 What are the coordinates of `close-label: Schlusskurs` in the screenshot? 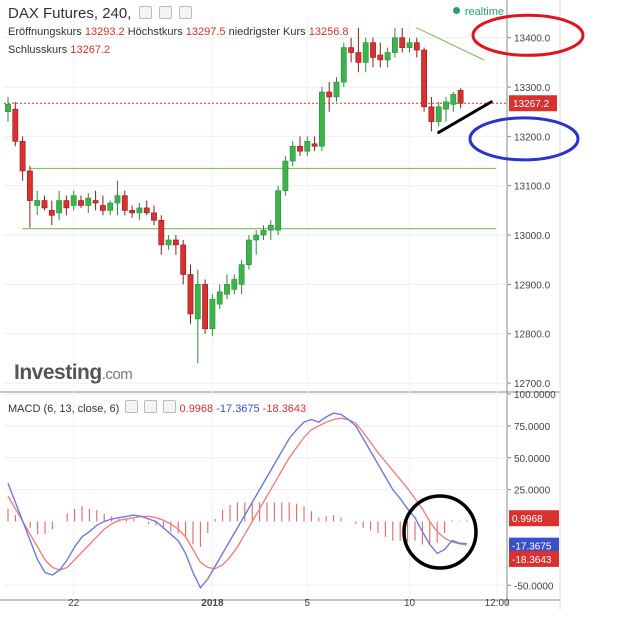 It's located at (38, 50).